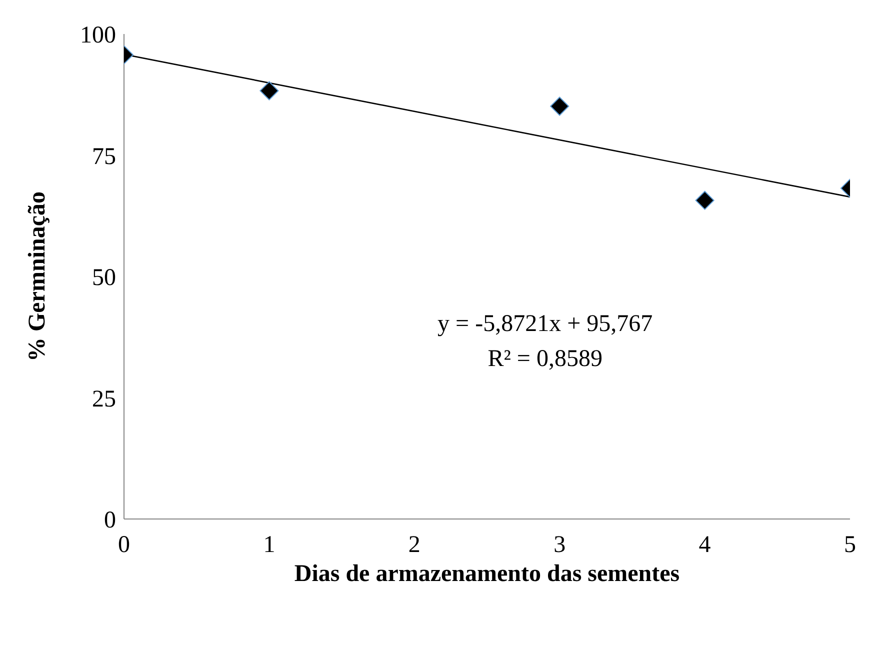 The height and width of the screenshot is (657, 872). I want to click on x-tick-label: 2, so click(414, 545).